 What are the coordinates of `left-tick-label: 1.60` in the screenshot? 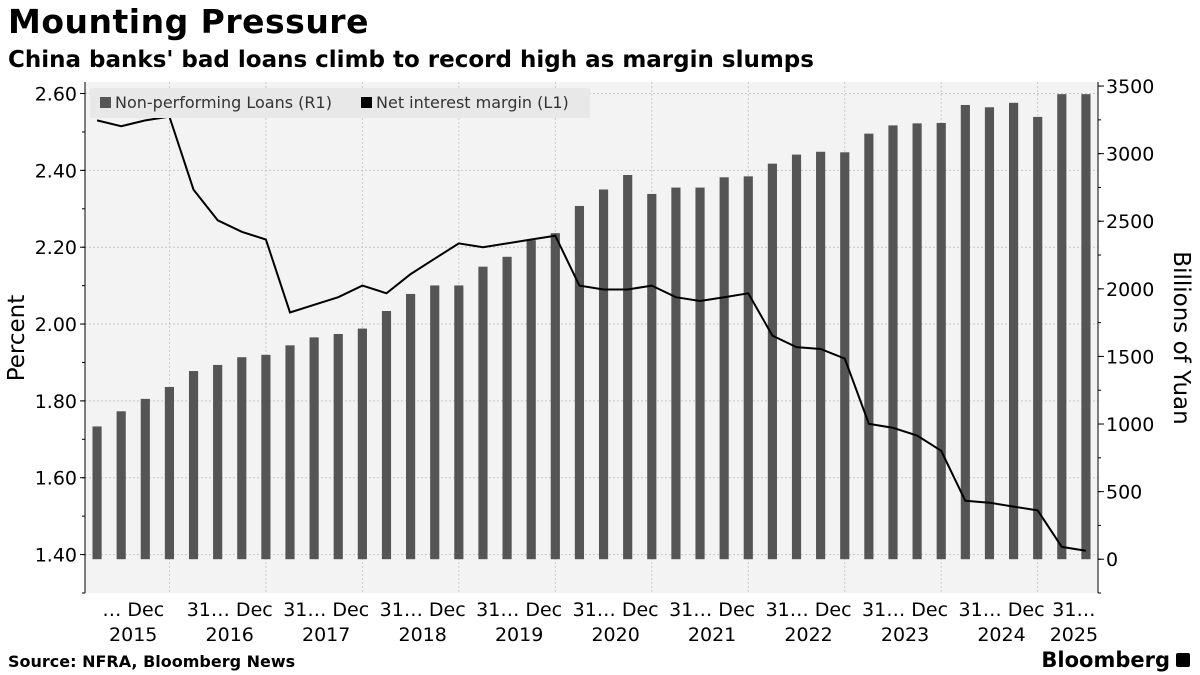 It's located at (56, 479).